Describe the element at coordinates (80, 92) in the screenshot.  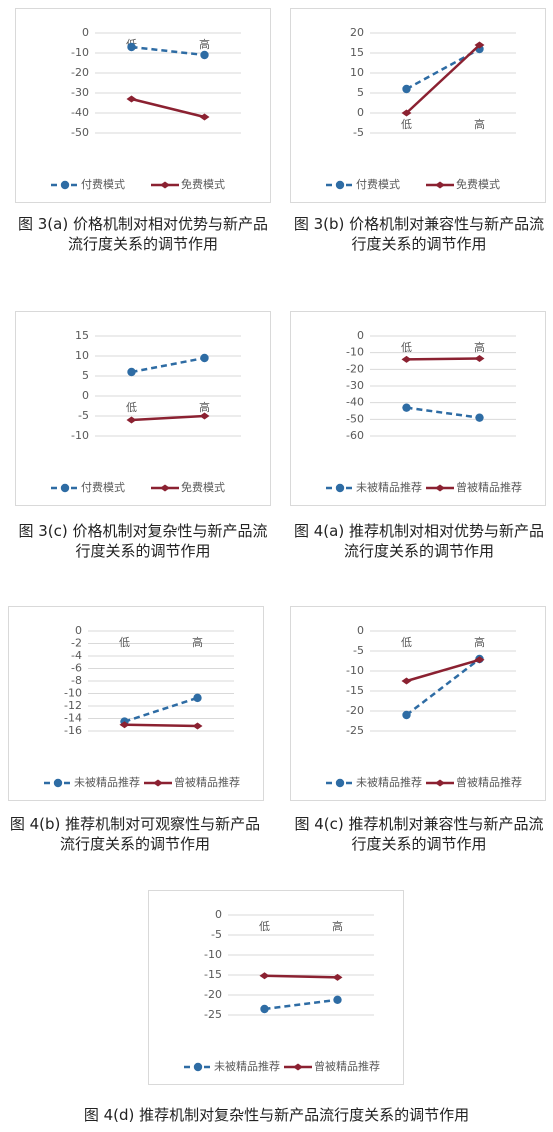
I see `y-tick-label: -30` at that location.